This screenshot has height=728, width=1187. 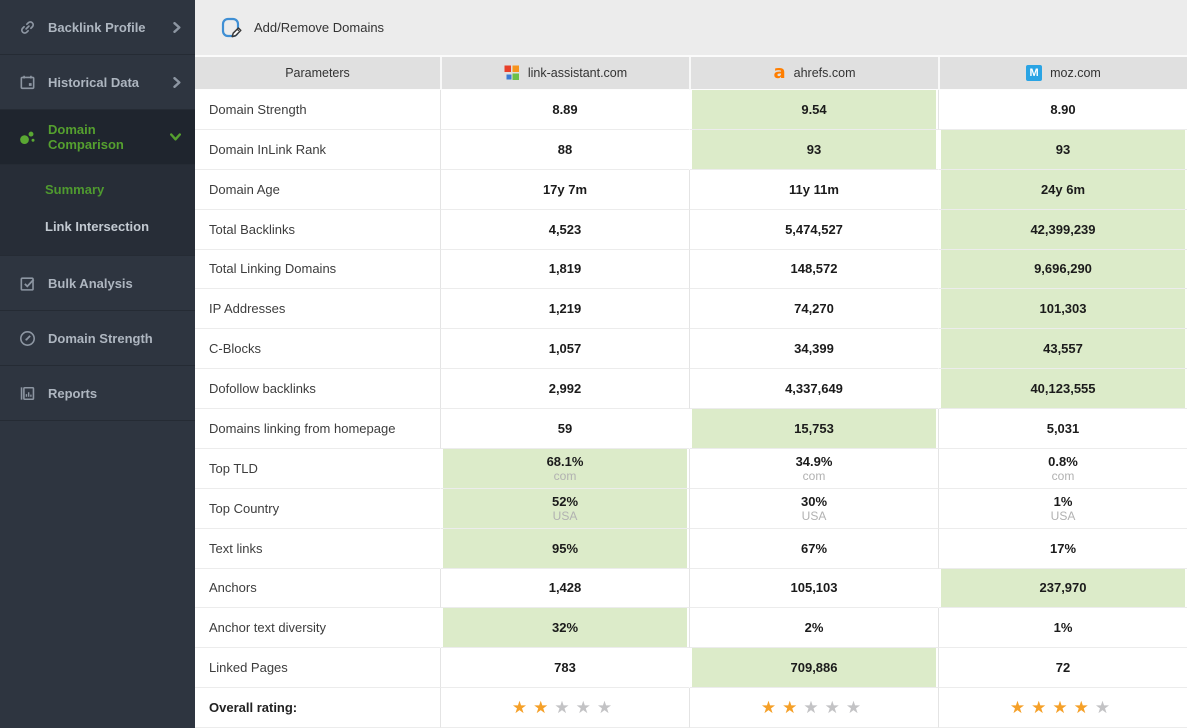 I want to click on add-remove-domains-button: Add/Remove Domains, so click(x=302, y=28).